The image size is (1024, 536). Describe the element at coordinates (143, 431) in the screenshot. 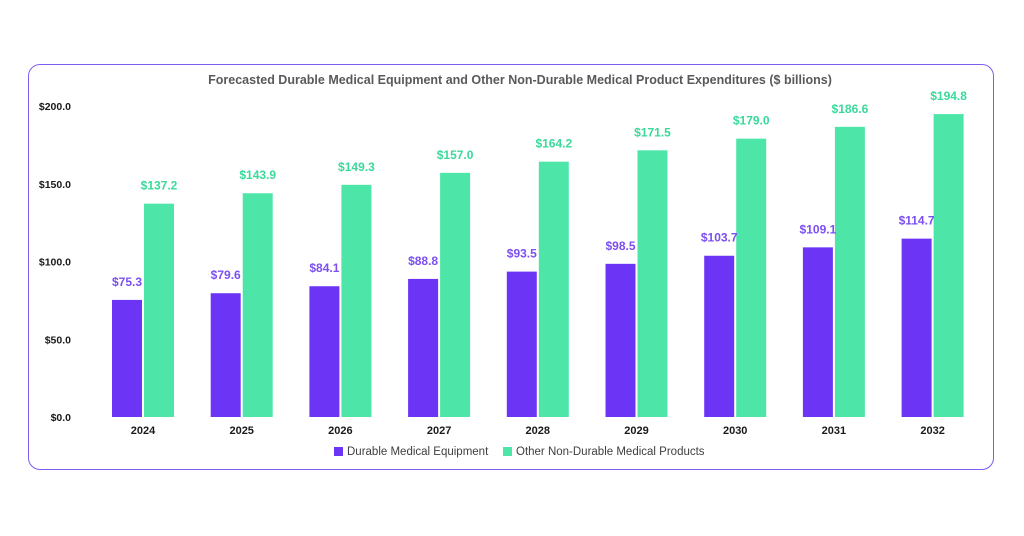

I see `x-tick-label: 2024` at that location.